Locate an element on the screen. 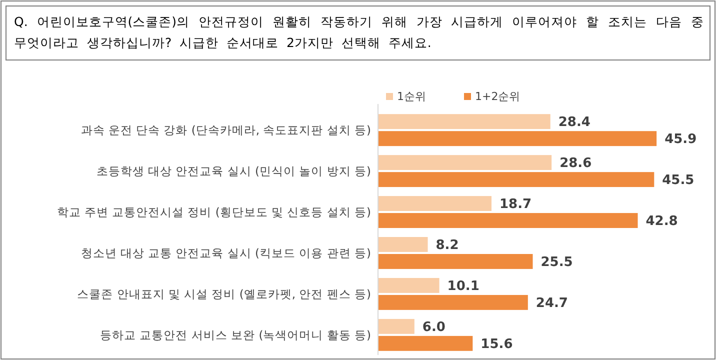 This screenshot has width=716, height=360. y-tick-label: 학교 주변 교통안전시설 정비 (횡단보도 및 신호등 설치 등) is located at coordinates (213, 212).